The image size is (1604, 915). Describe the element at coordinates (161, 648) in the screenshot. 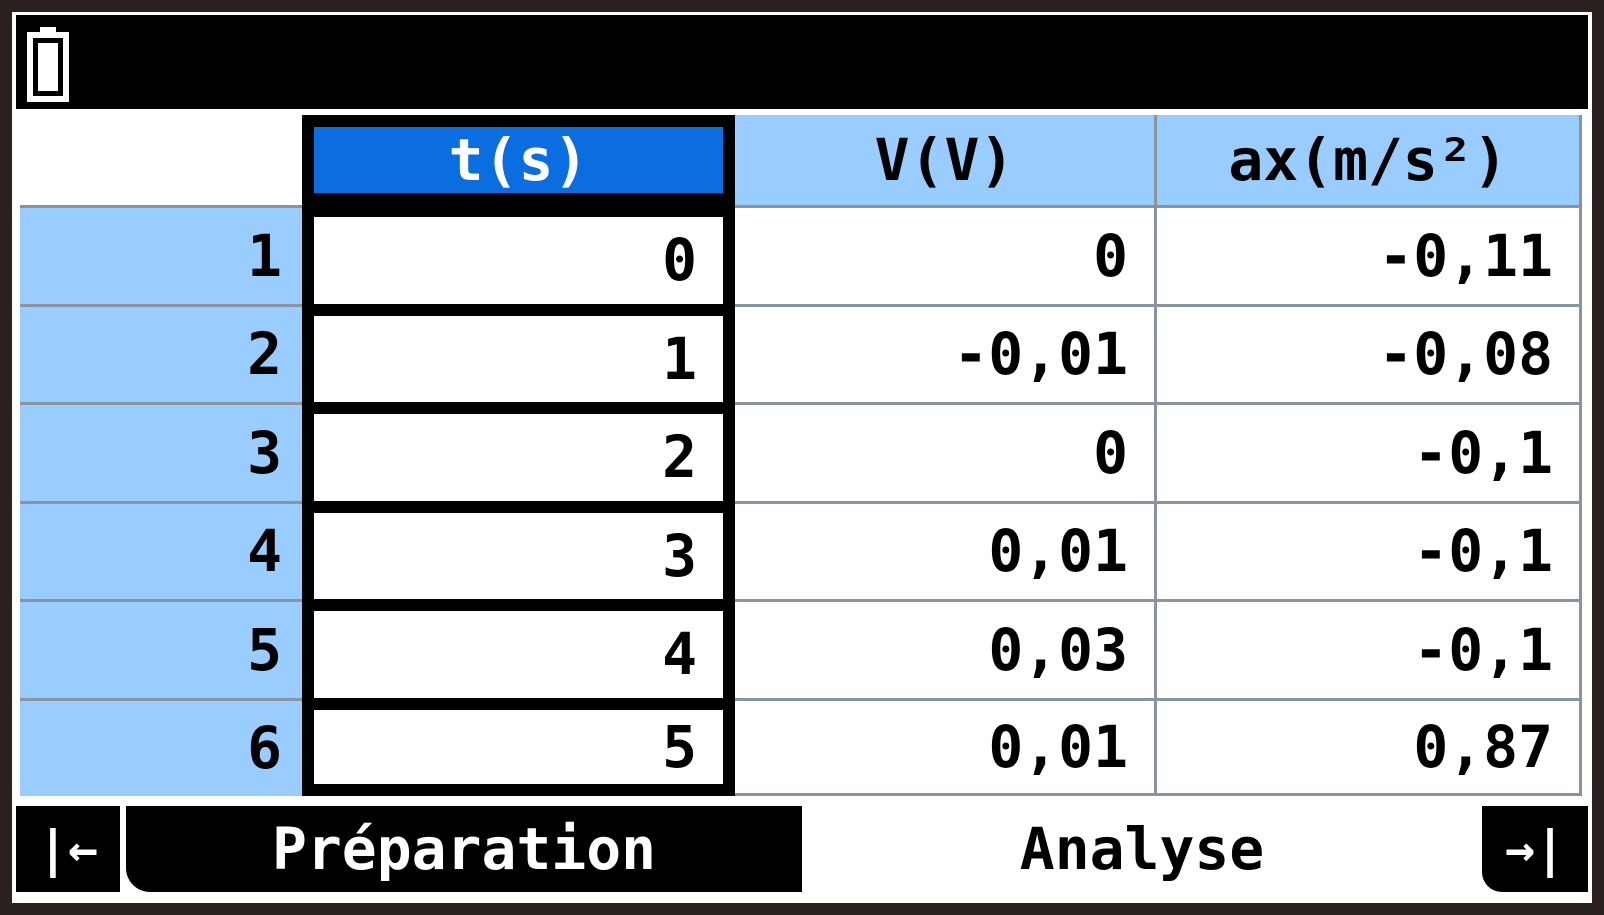

I see `row-number: 5` at that location.